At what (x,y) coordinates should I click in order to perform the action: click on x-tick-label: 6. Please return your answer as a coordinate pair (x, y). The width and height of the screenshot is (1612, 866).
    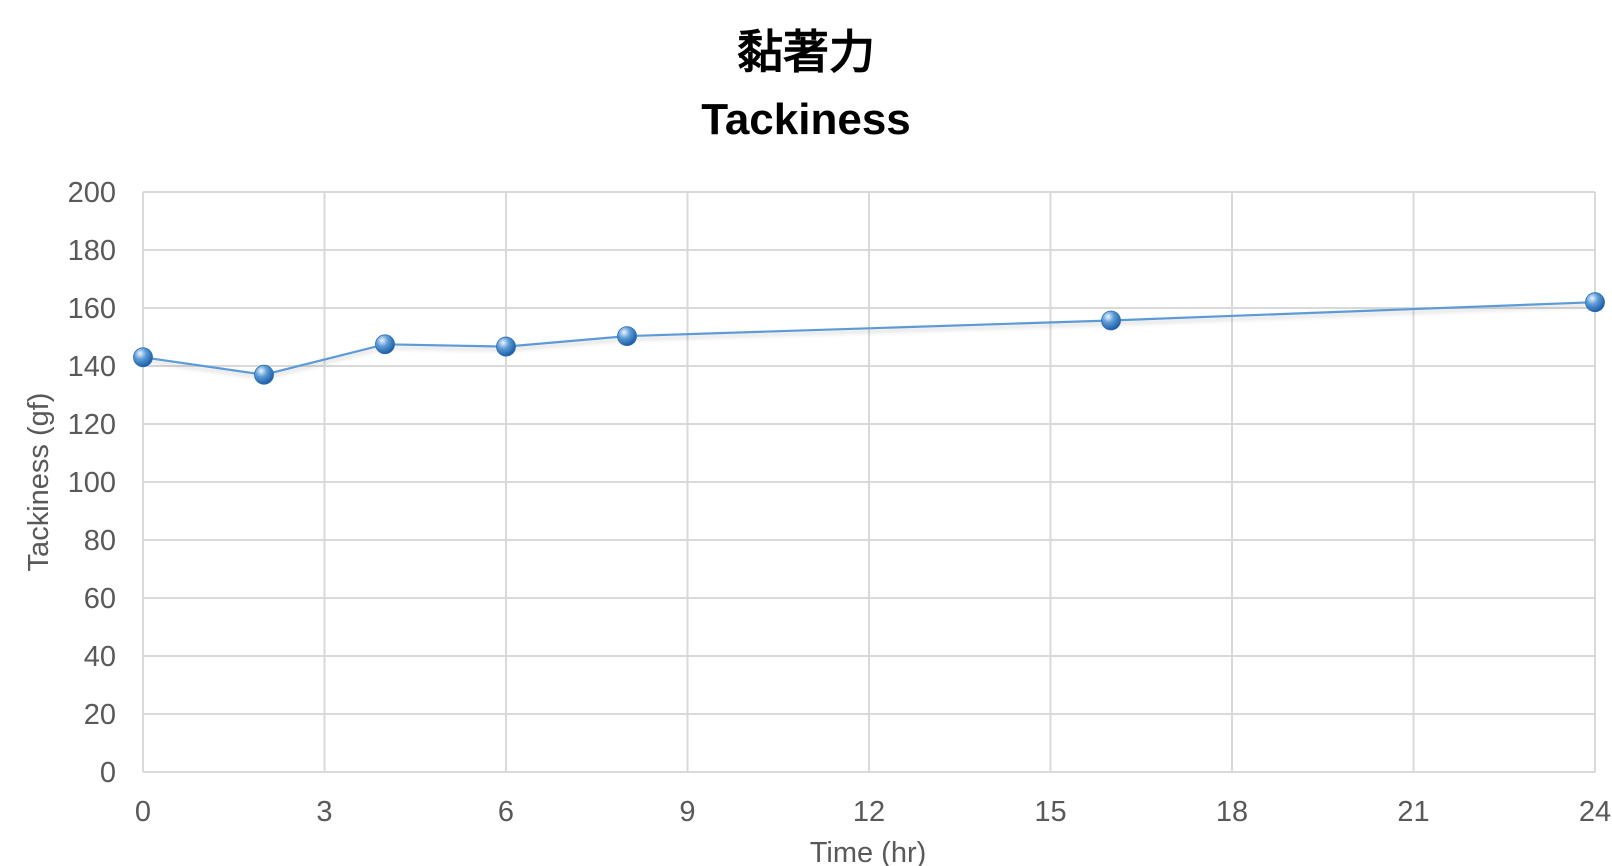
    Looking at the image, I should click on (506, 812).